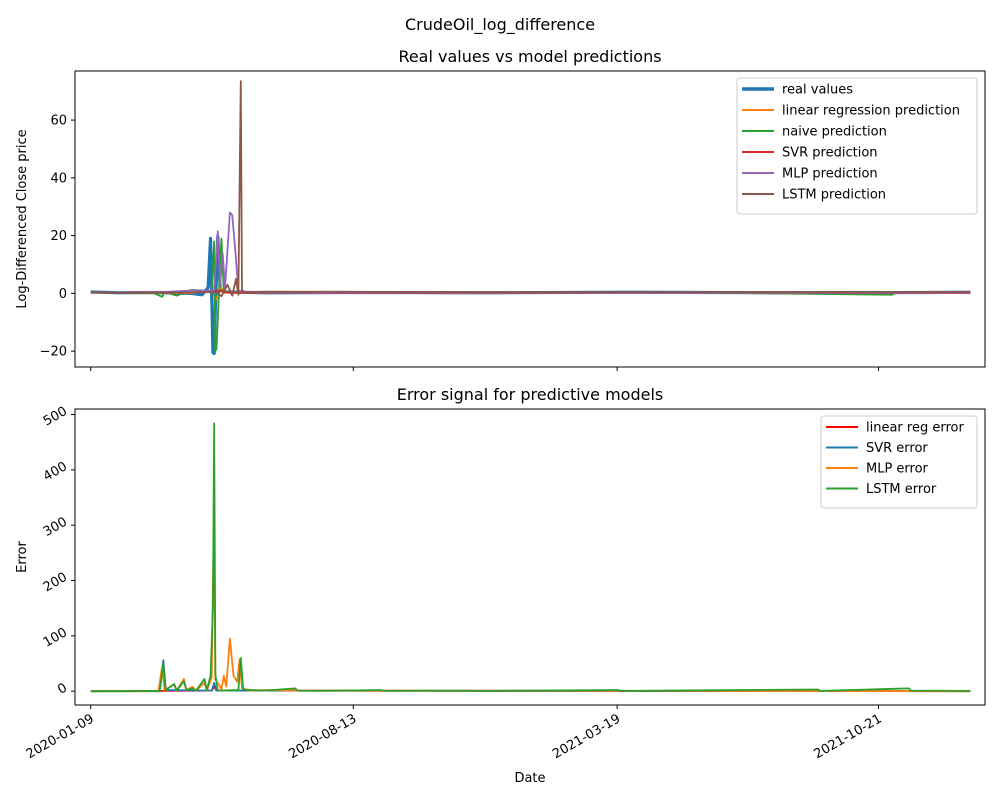 This screenshot has width=1000, height=800. Describe the element at coordinates (22, 557) in the screenshot. I see `y-axis-label: Error` at that location.